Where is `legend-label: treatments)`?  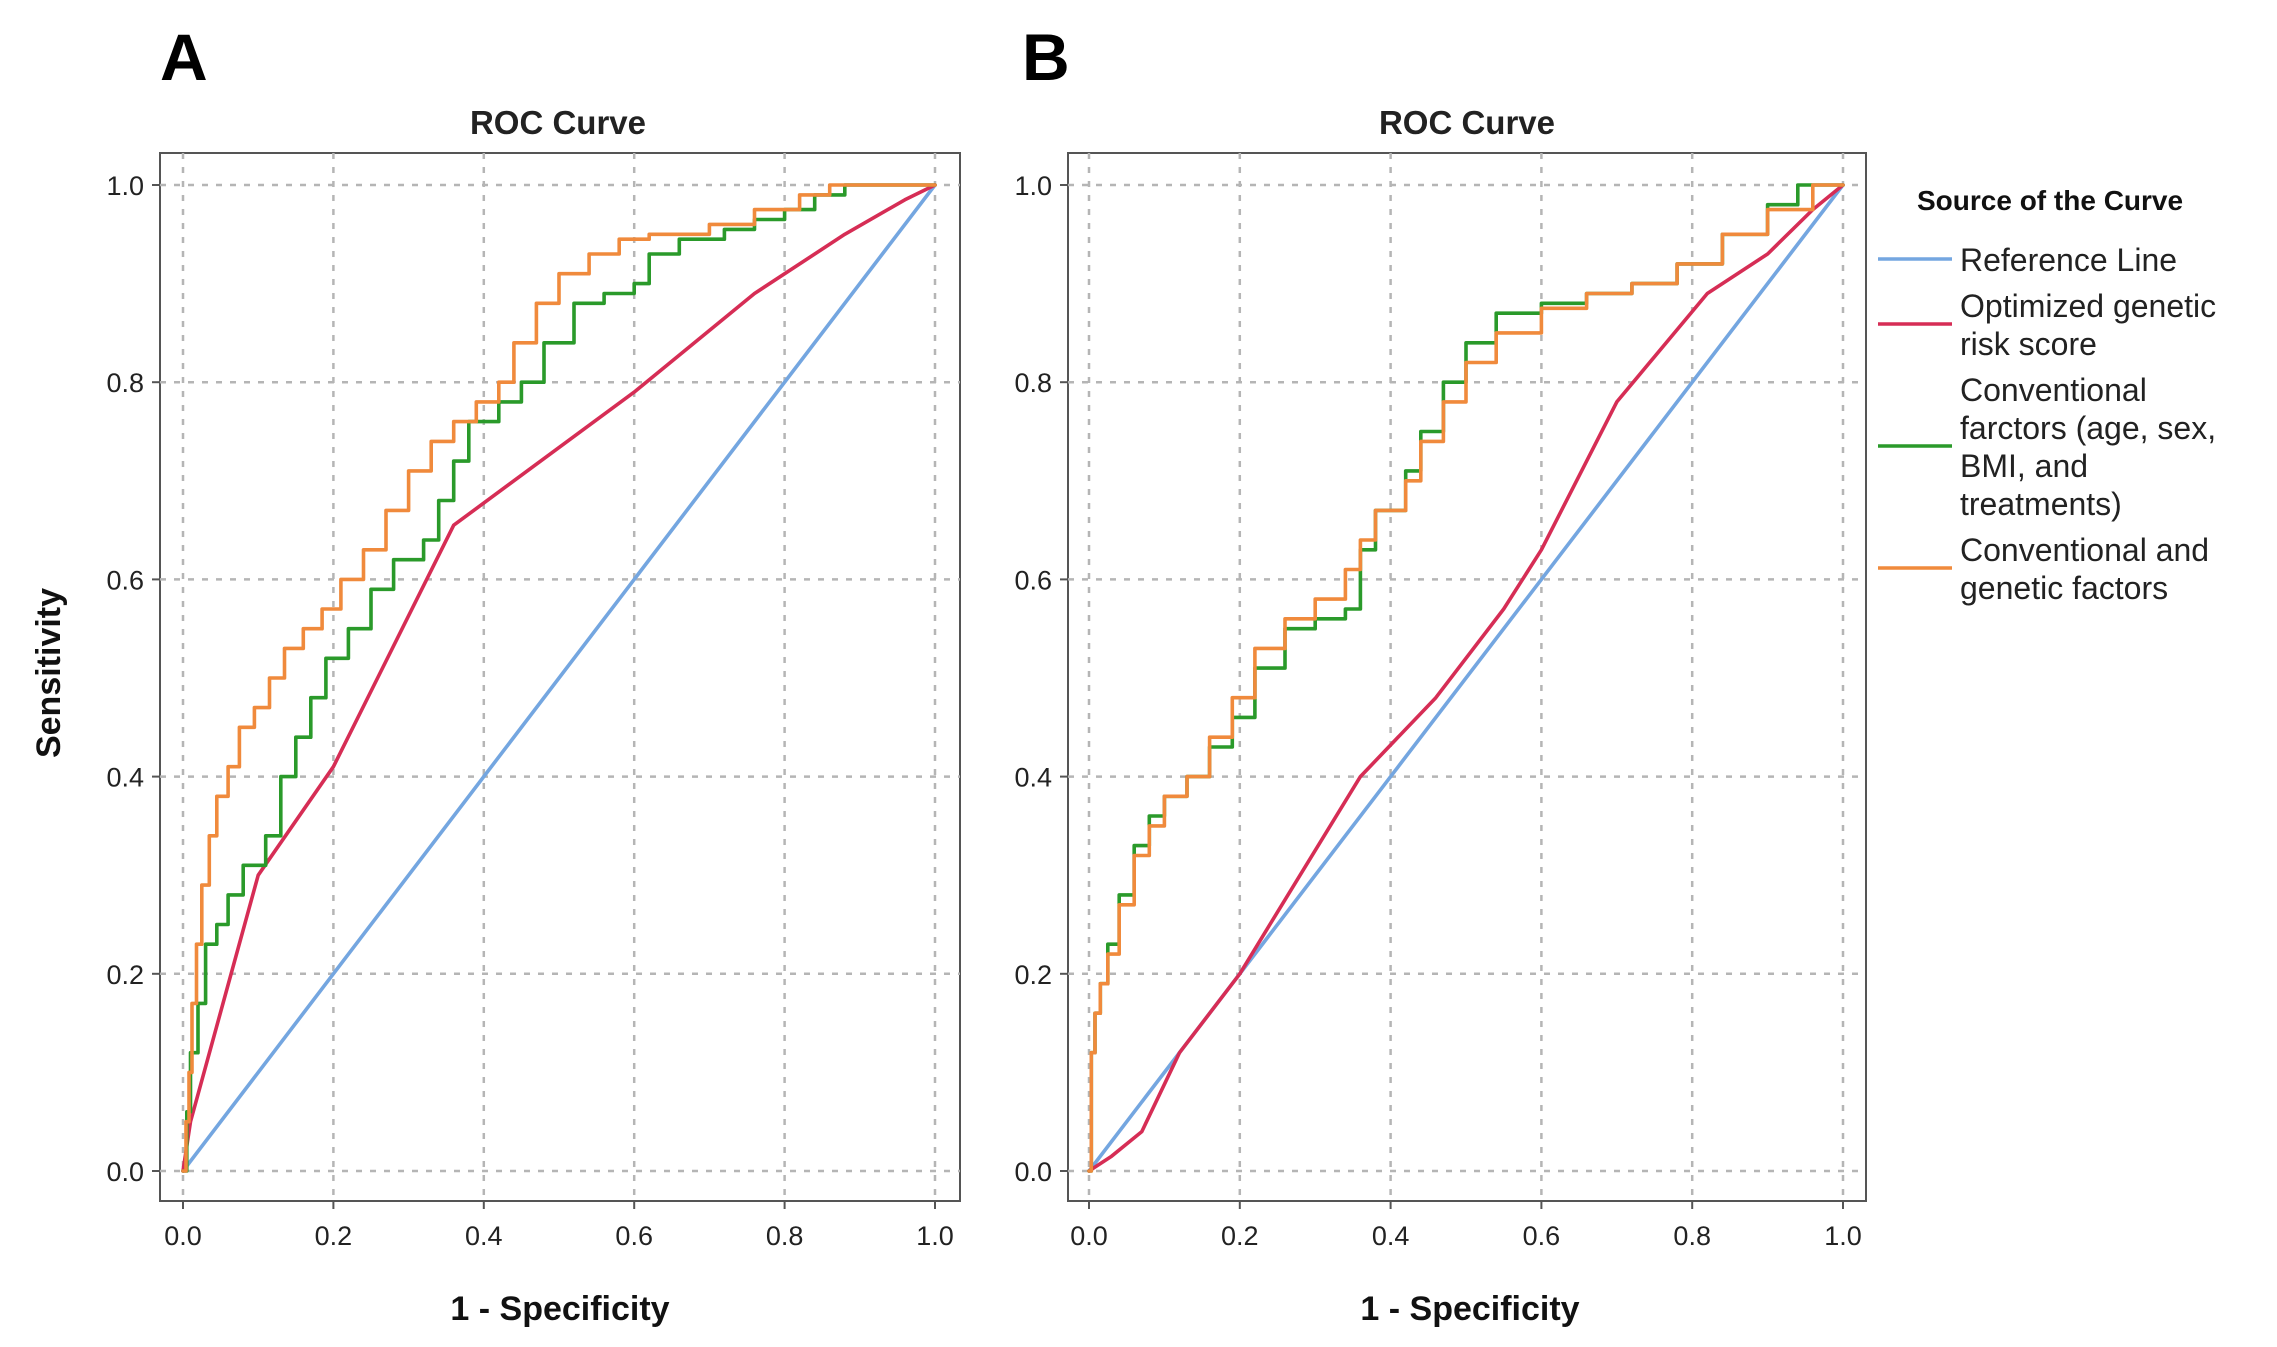 legend-label: treatments) is located at coordinates (2041, 504).